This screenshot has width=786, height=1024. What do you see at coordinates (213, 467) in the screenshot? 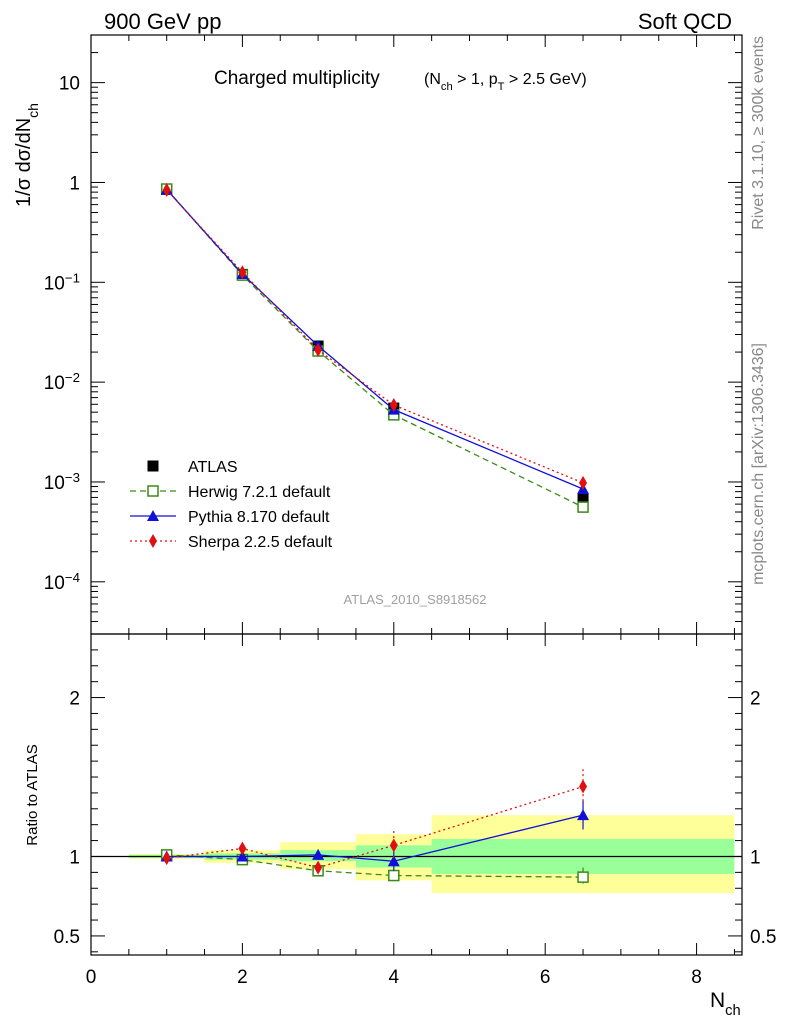
I see `legend-label-atlas: ATLAS` at bounding box center [213, 467].